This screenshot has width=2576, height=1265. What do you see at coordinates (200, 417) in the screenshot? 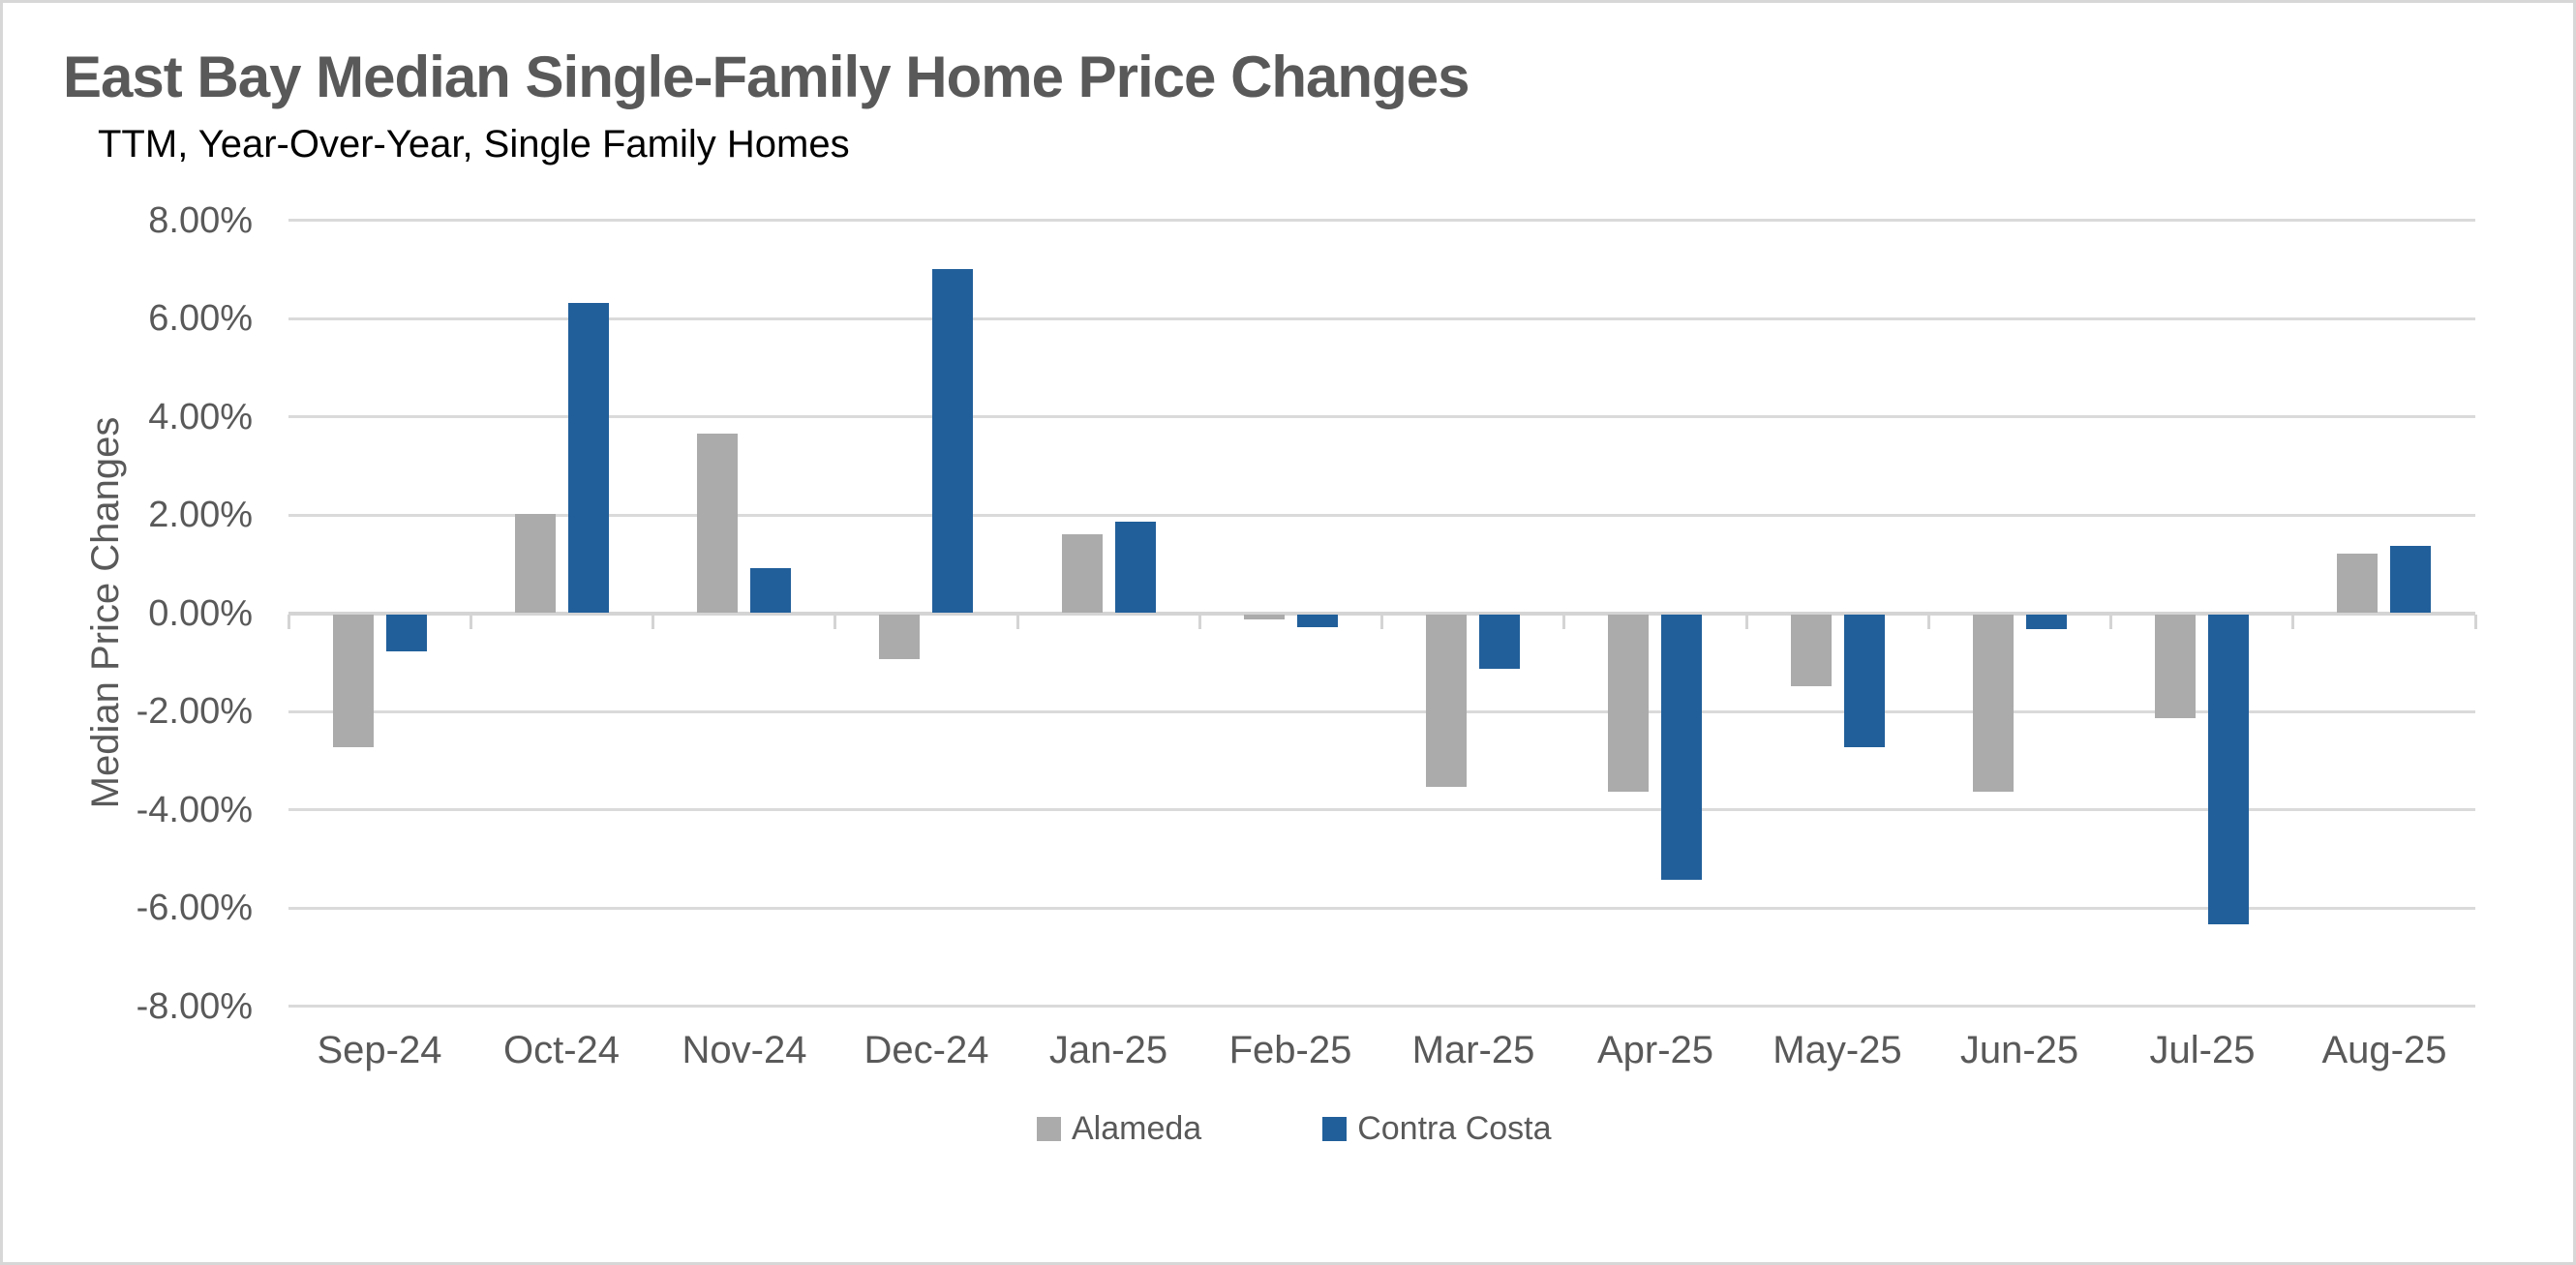
I see `y-axis-tick-label: 4.00%` at bounding box center [200, 417].